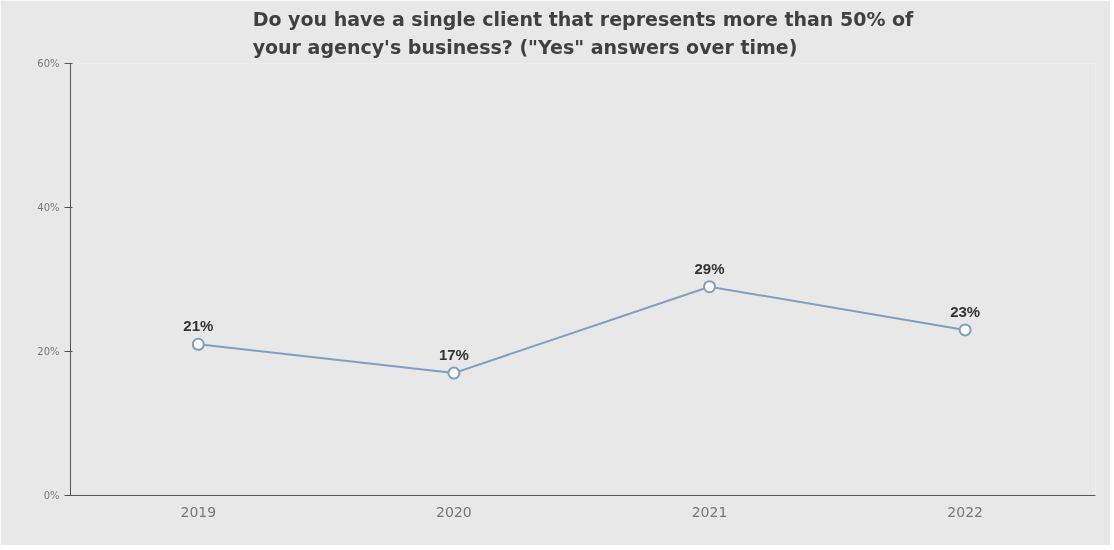 Image resolution: width=1114 pixels, height=550 pixels. Describe the element at coordinates (454, 511) in the screenshot. I see `x-tick-label: 2020` at that location.